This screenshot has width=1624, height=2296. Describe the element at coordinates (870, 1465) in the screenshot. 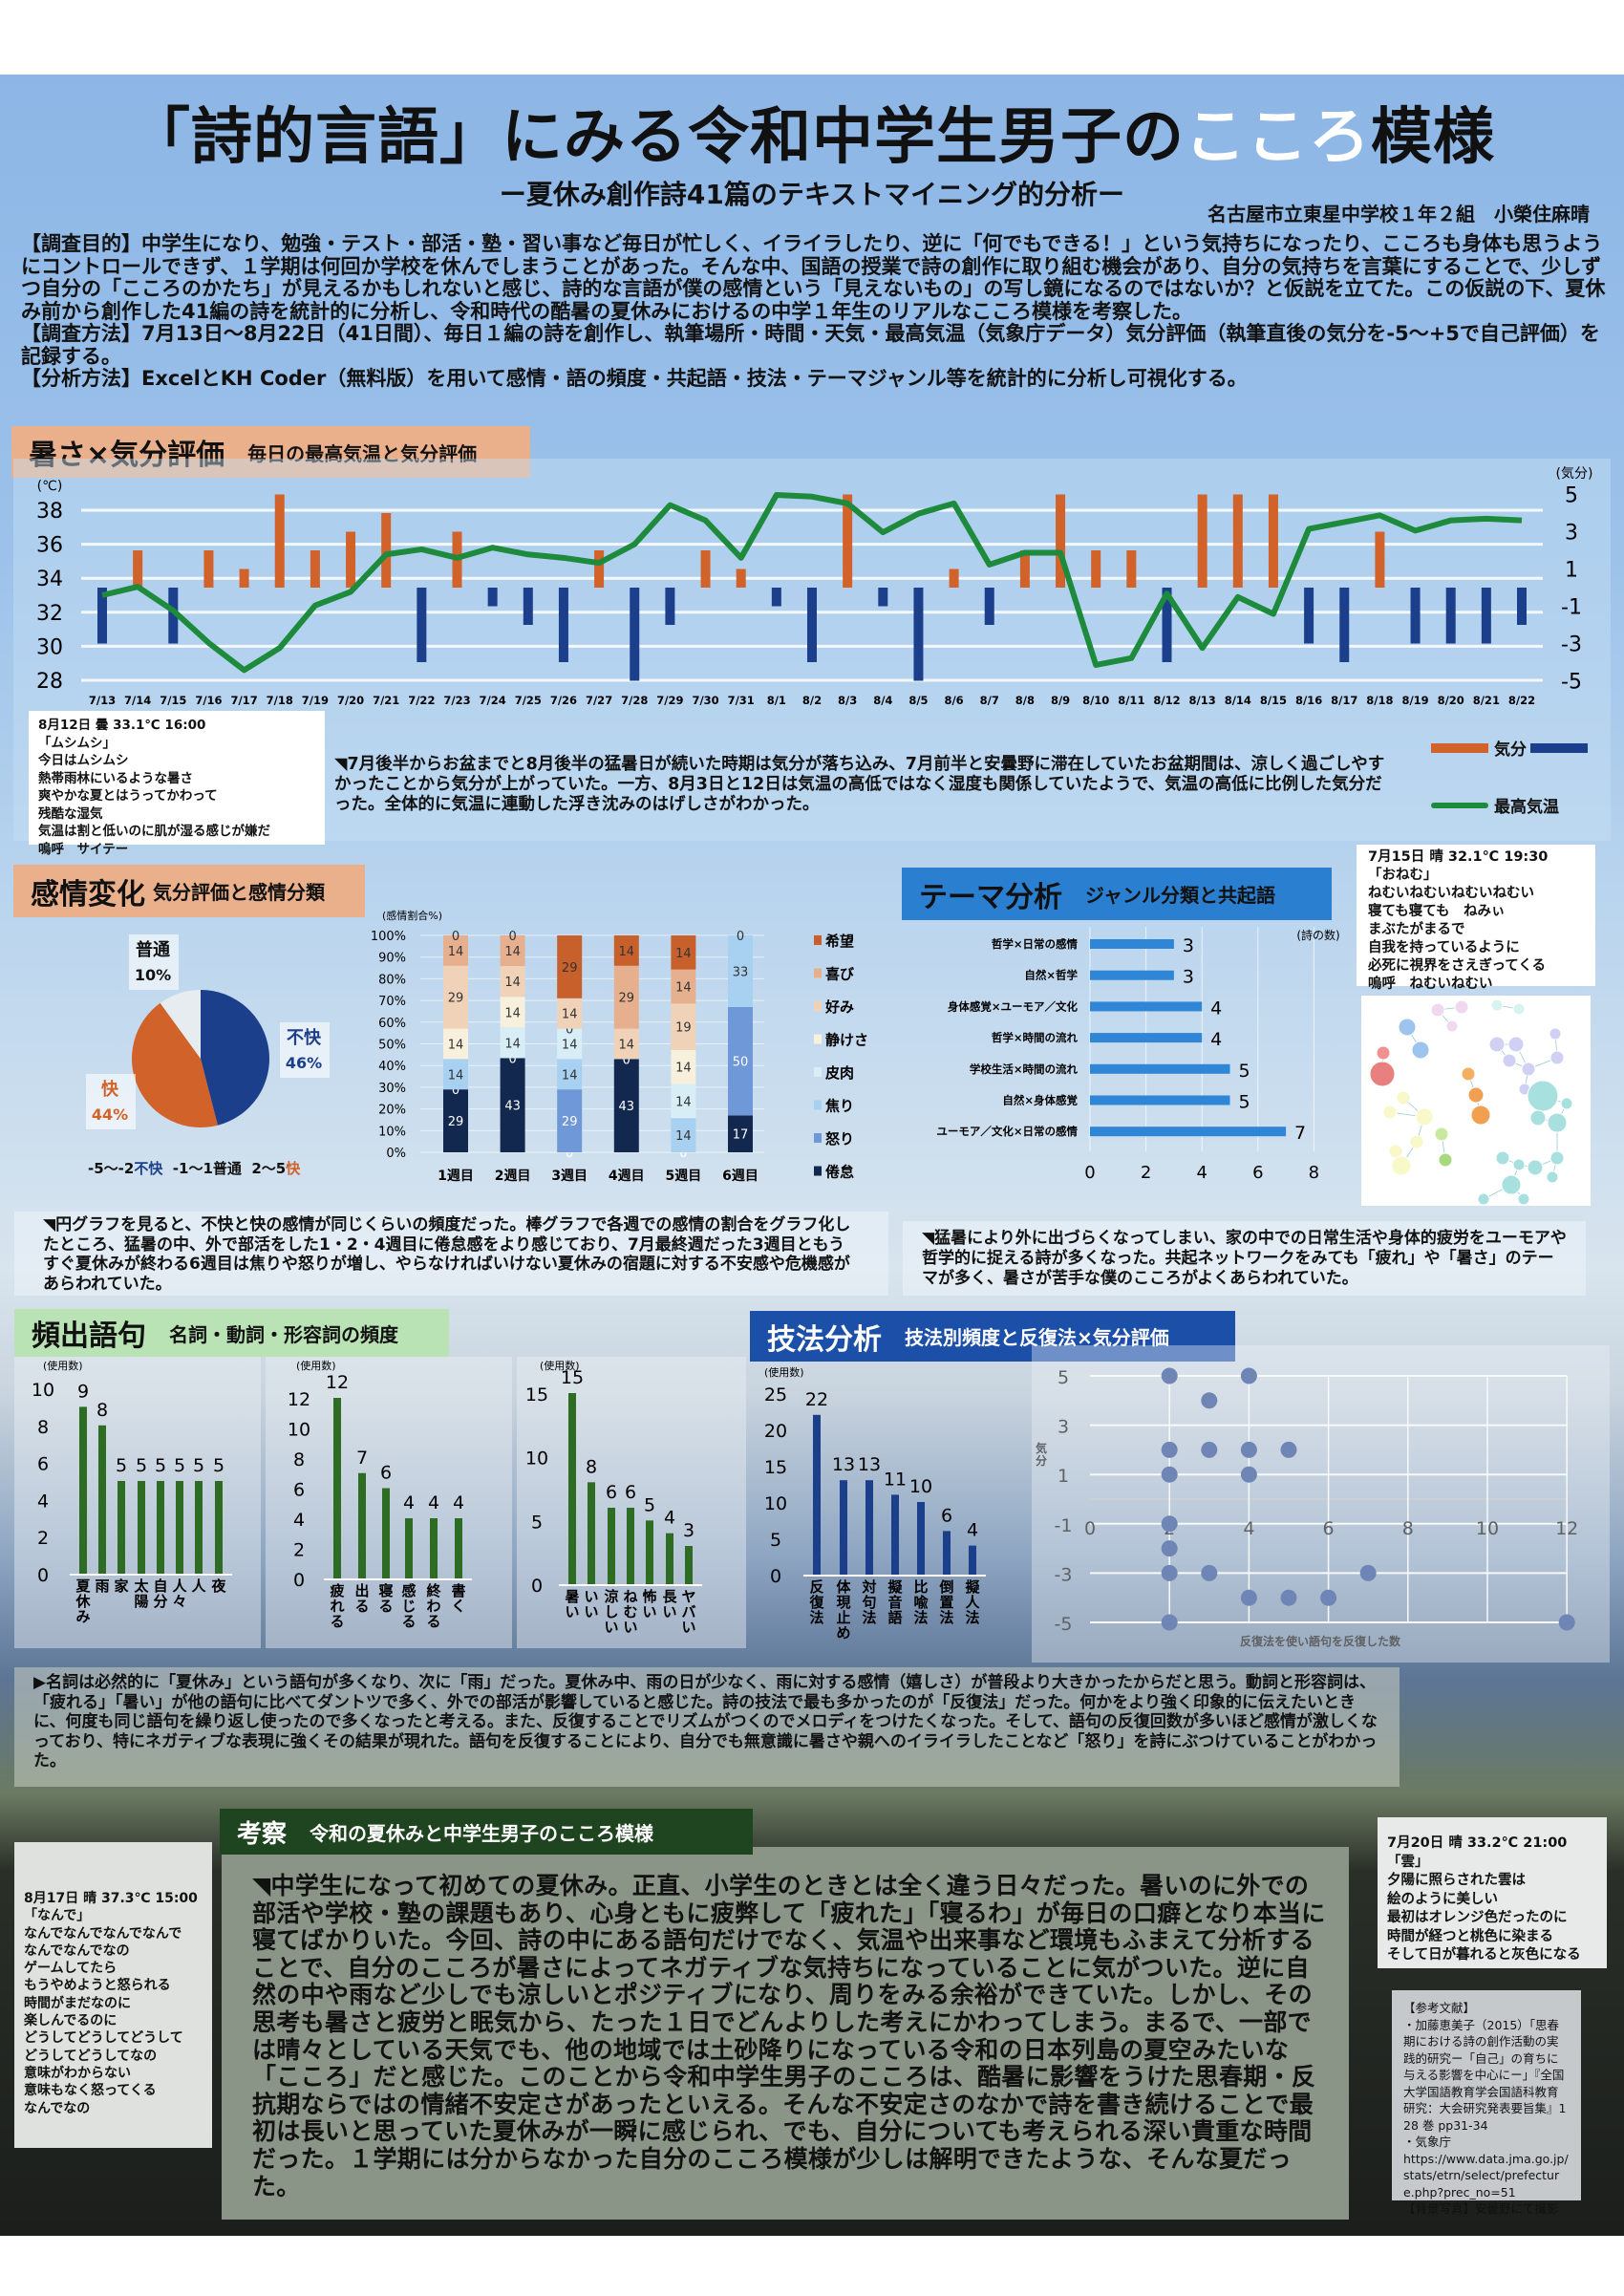

I see `data-label: 13` at that location.